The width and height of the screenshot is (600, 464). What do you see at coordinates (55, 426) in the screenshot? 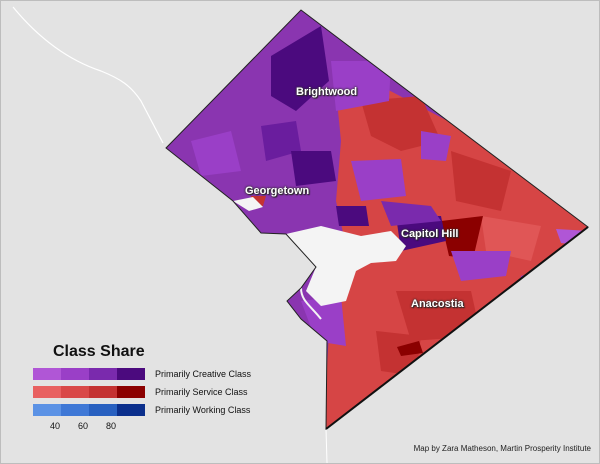
I see `legend-tick: 40` at bounding box center [55, 426].